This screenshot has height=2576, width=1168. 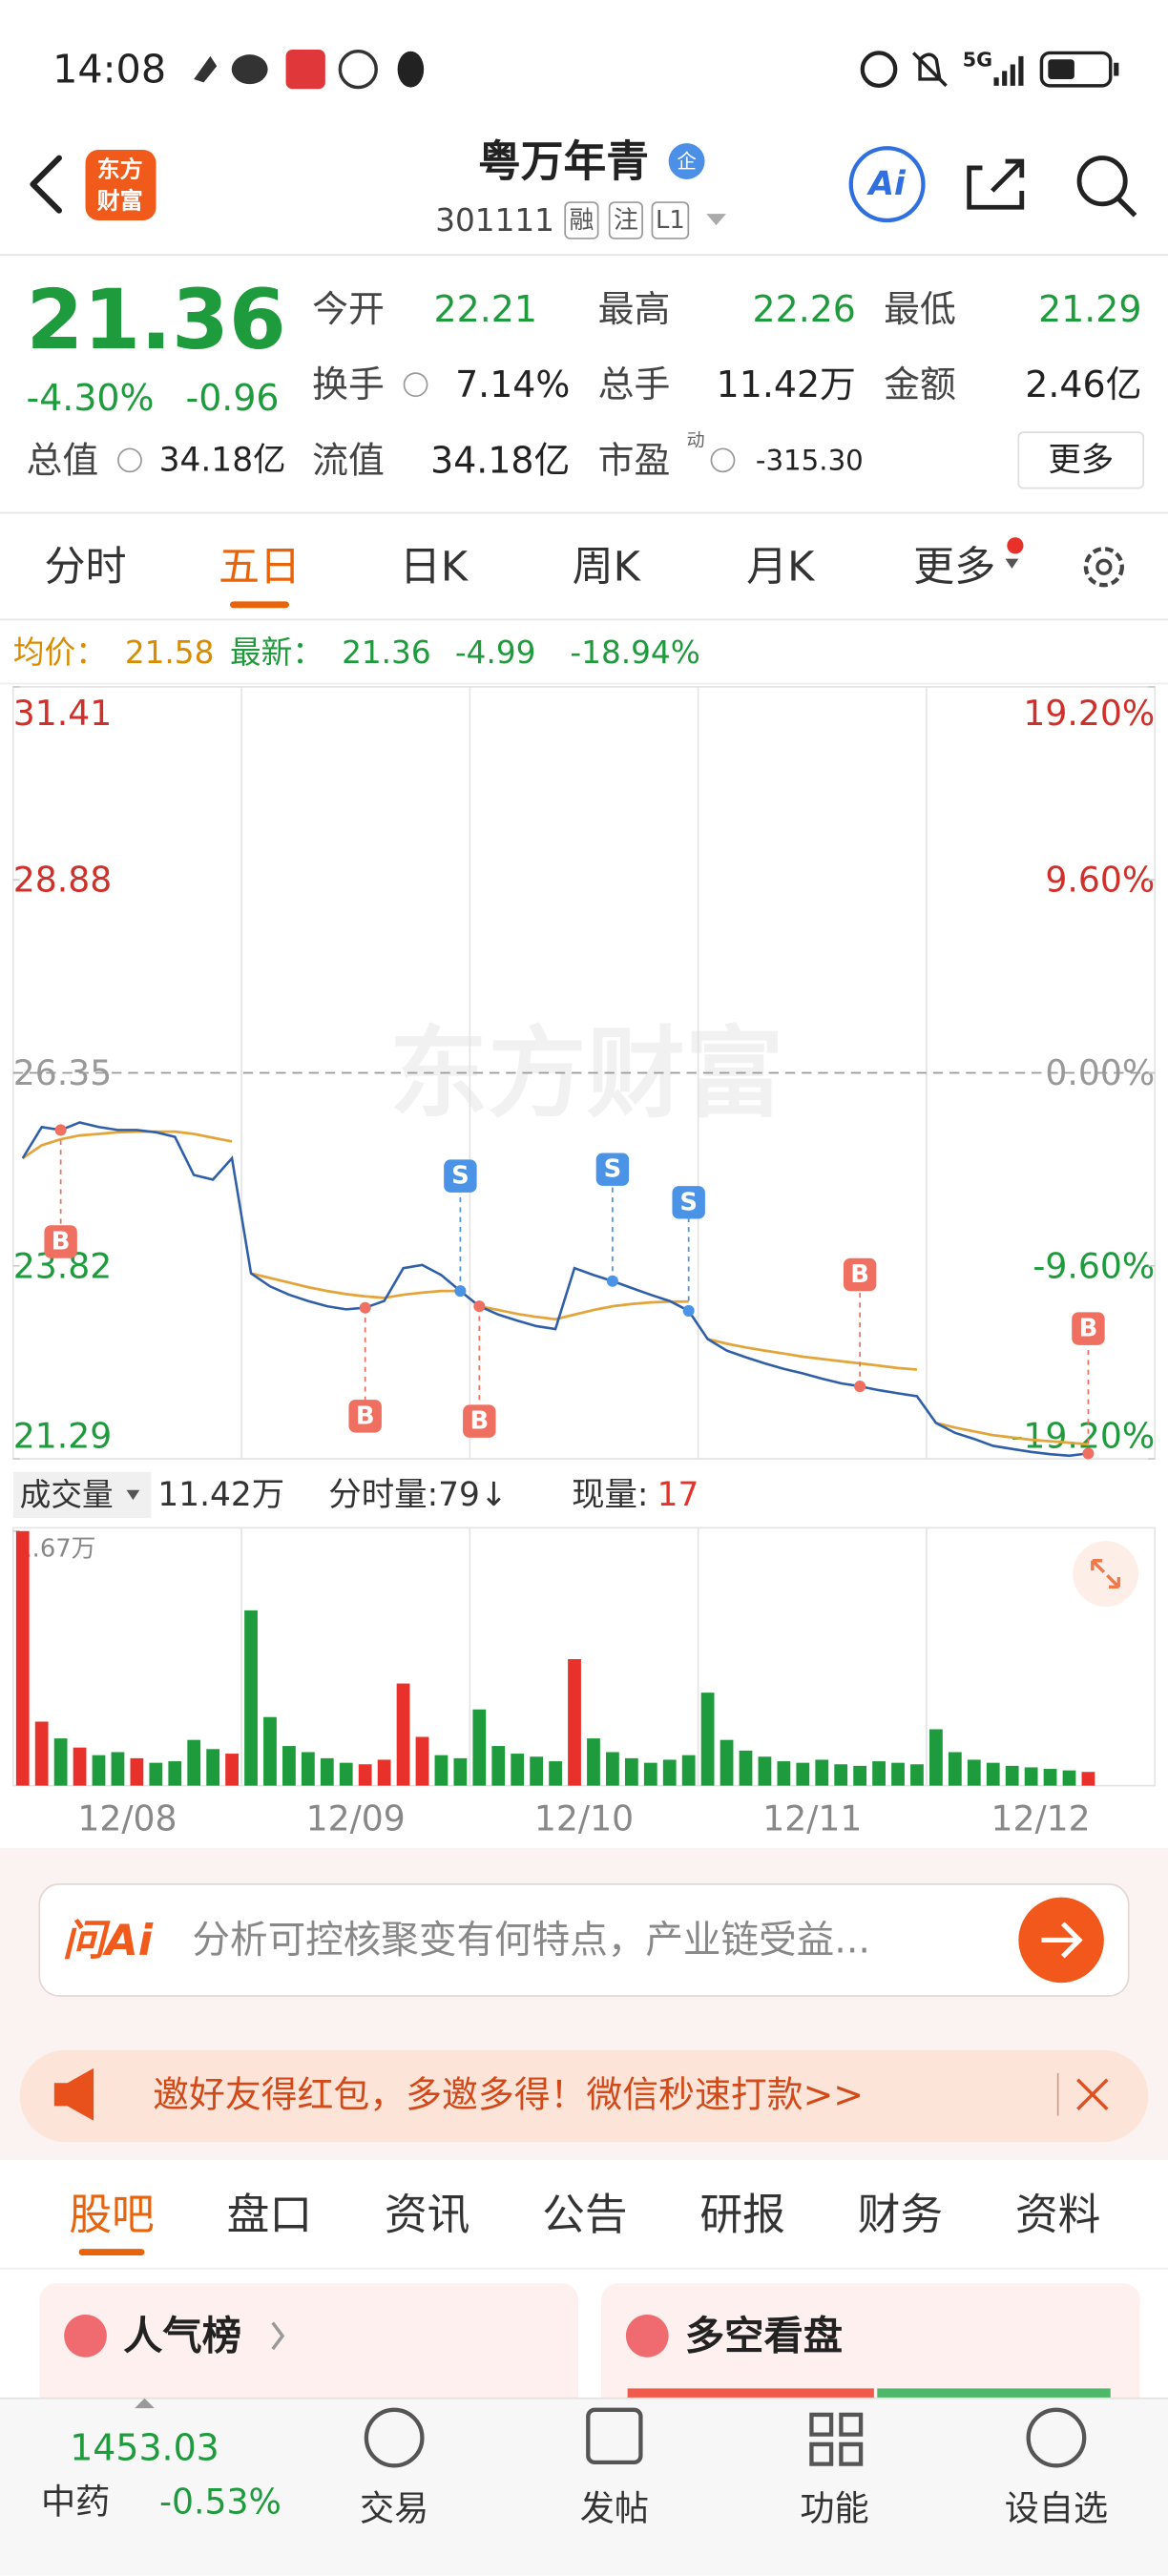 What do you see at coordinates (308, 2349) in the screenshot?
I see `card-hot` at bounding box center [308, 2349].